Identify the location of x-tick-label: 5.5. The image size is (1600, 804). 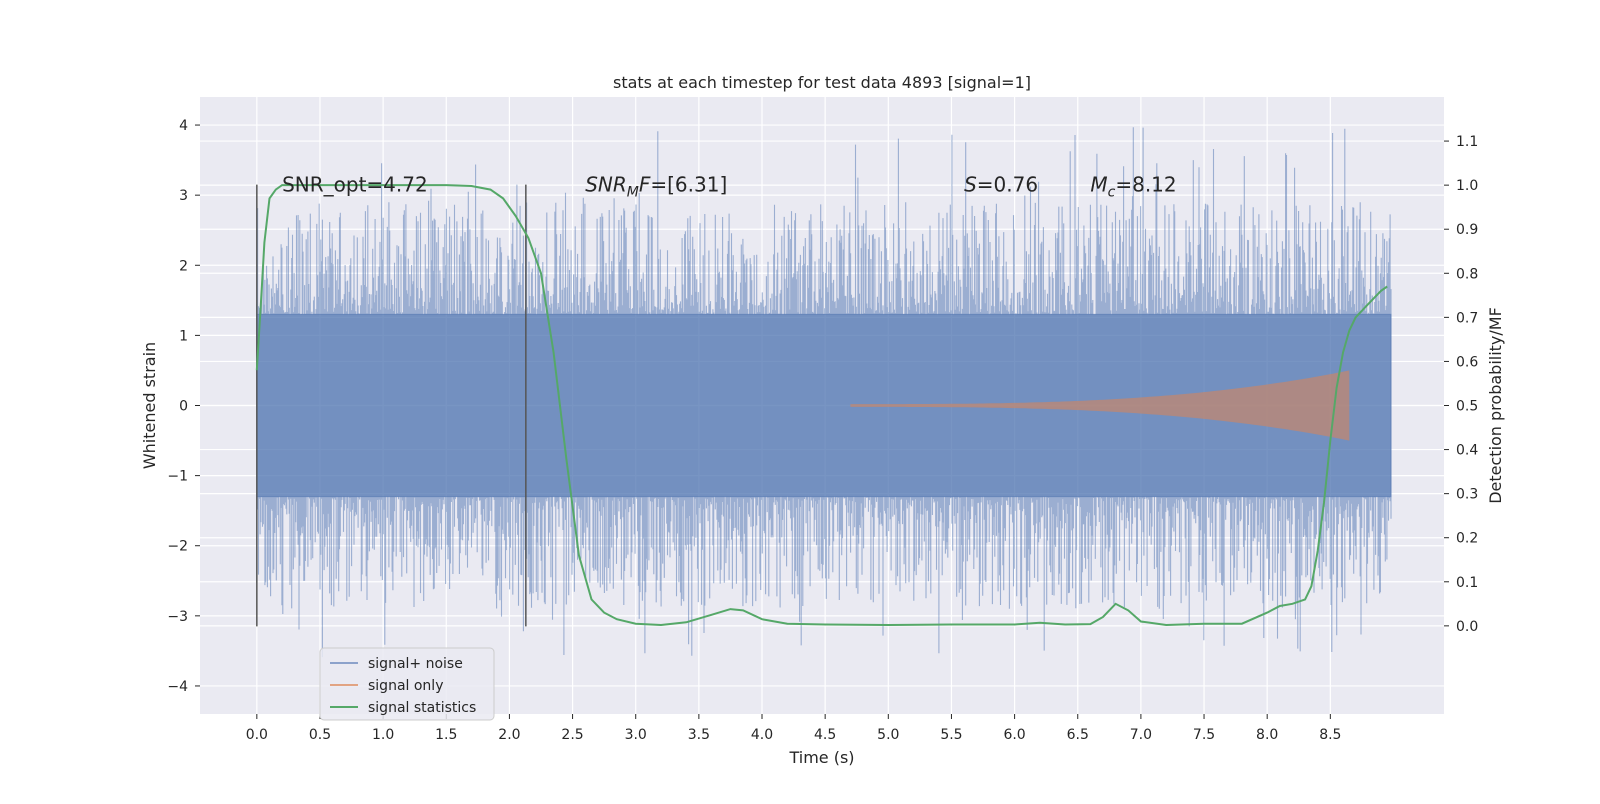
(951, 735).